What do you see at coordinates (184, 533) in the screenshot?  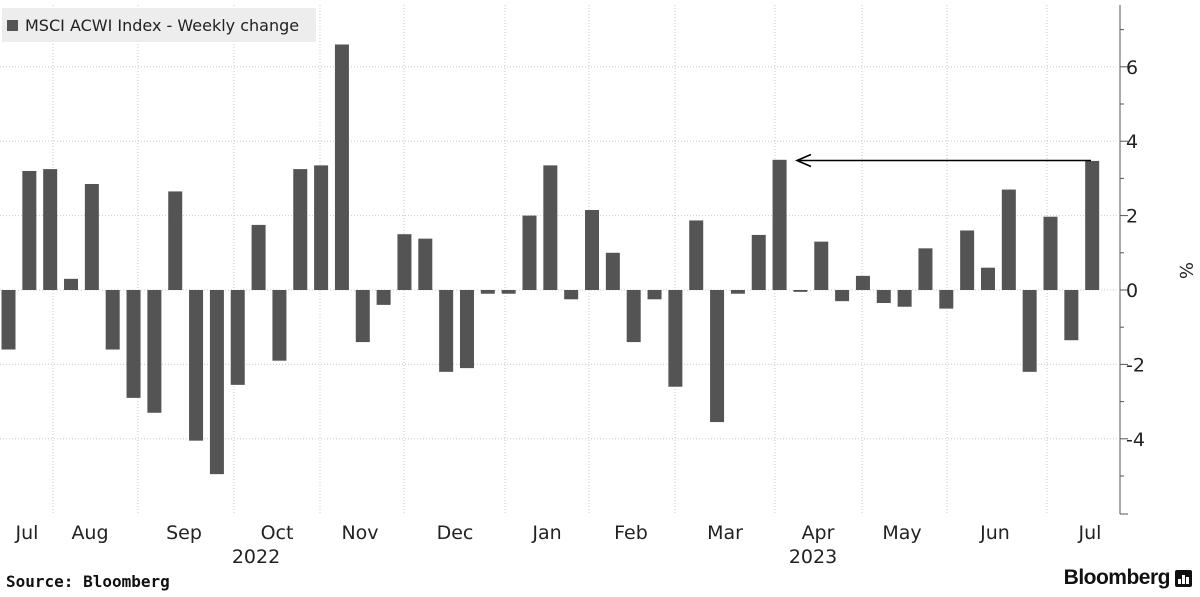 I see `x-tick-label: Sep` at bounding box center [184, 533].